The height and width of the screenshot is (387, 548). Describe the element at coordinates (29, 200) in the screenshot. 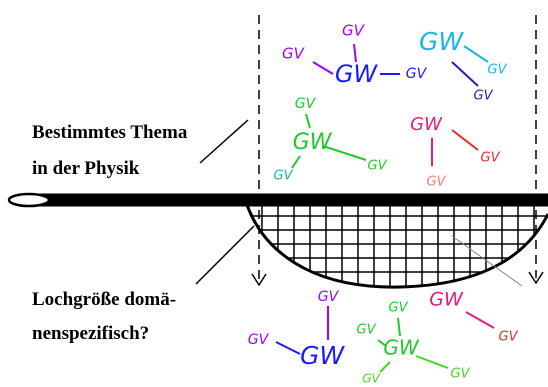

I see `sieve-handle-end` at that location.